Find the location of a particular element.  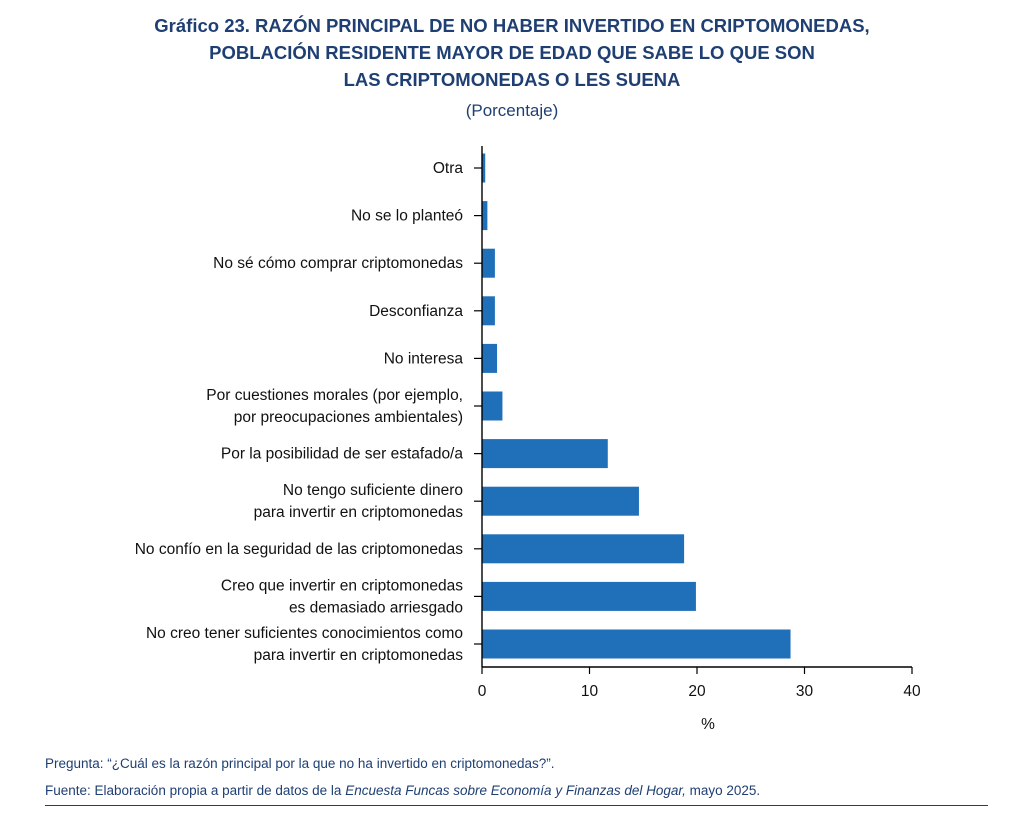

category-label: Por cuestiones morales (por ejemplo, is located at coordinates (334, 395).